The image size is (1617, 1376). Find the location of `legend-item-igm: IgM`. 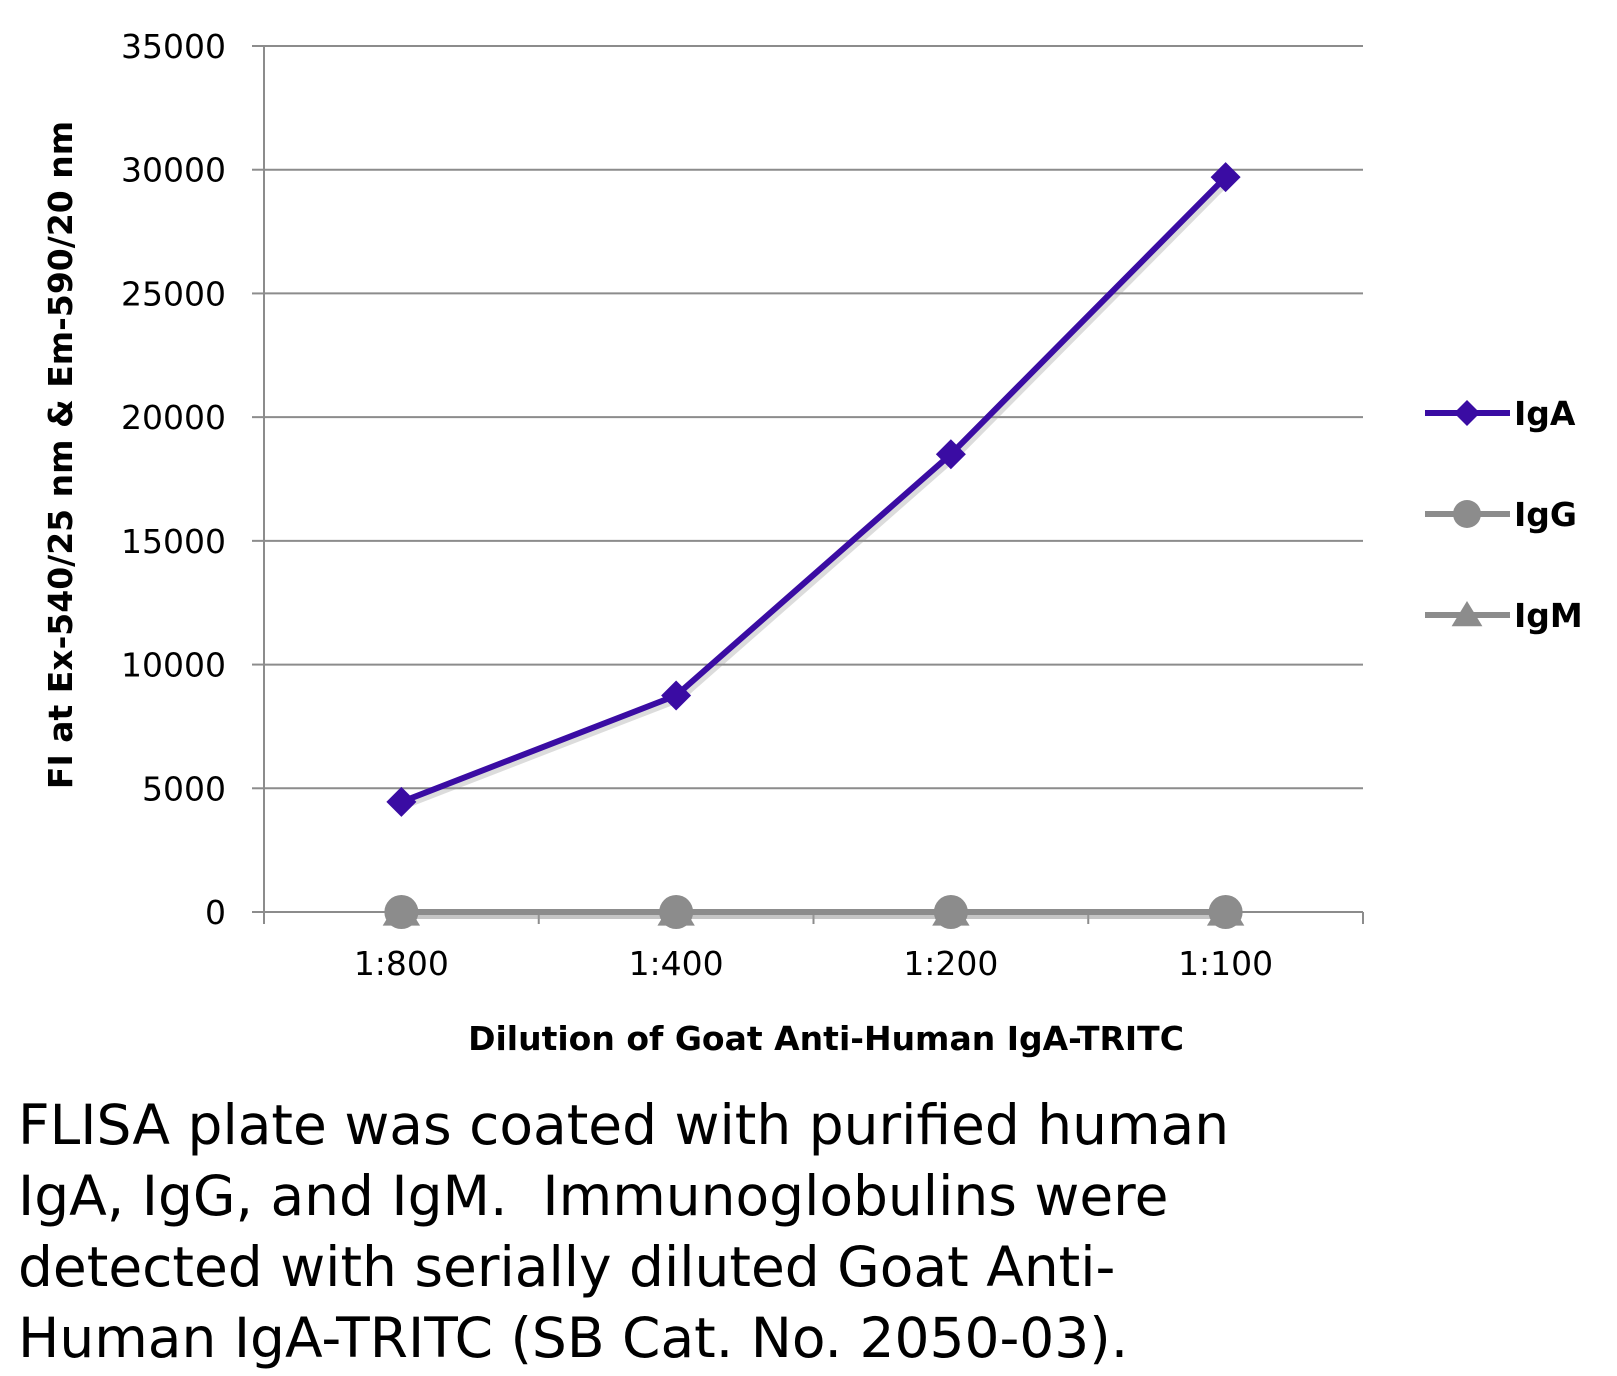

legend-item-igm: IgM is located at coordinates (1504, 615).